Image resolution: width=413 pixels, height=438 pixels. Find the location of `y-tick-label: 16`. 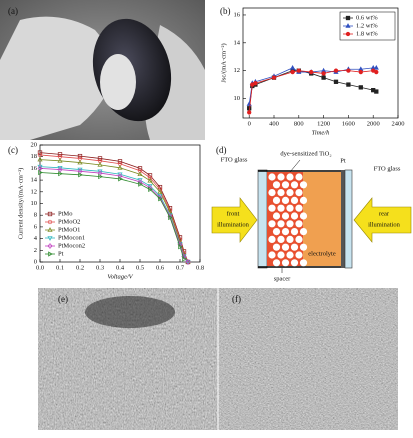

y-tick-label: 16 is located at coordinates (34, 168).